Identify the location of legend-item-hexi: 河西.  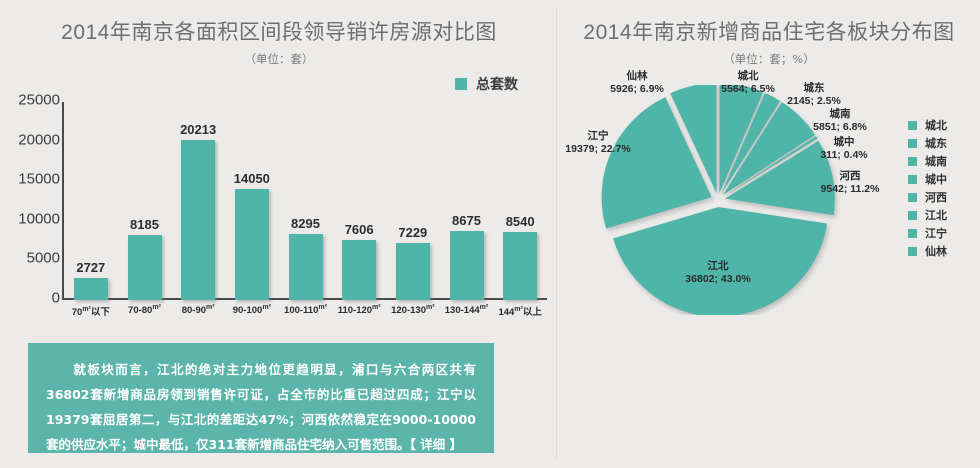
(927, 197).